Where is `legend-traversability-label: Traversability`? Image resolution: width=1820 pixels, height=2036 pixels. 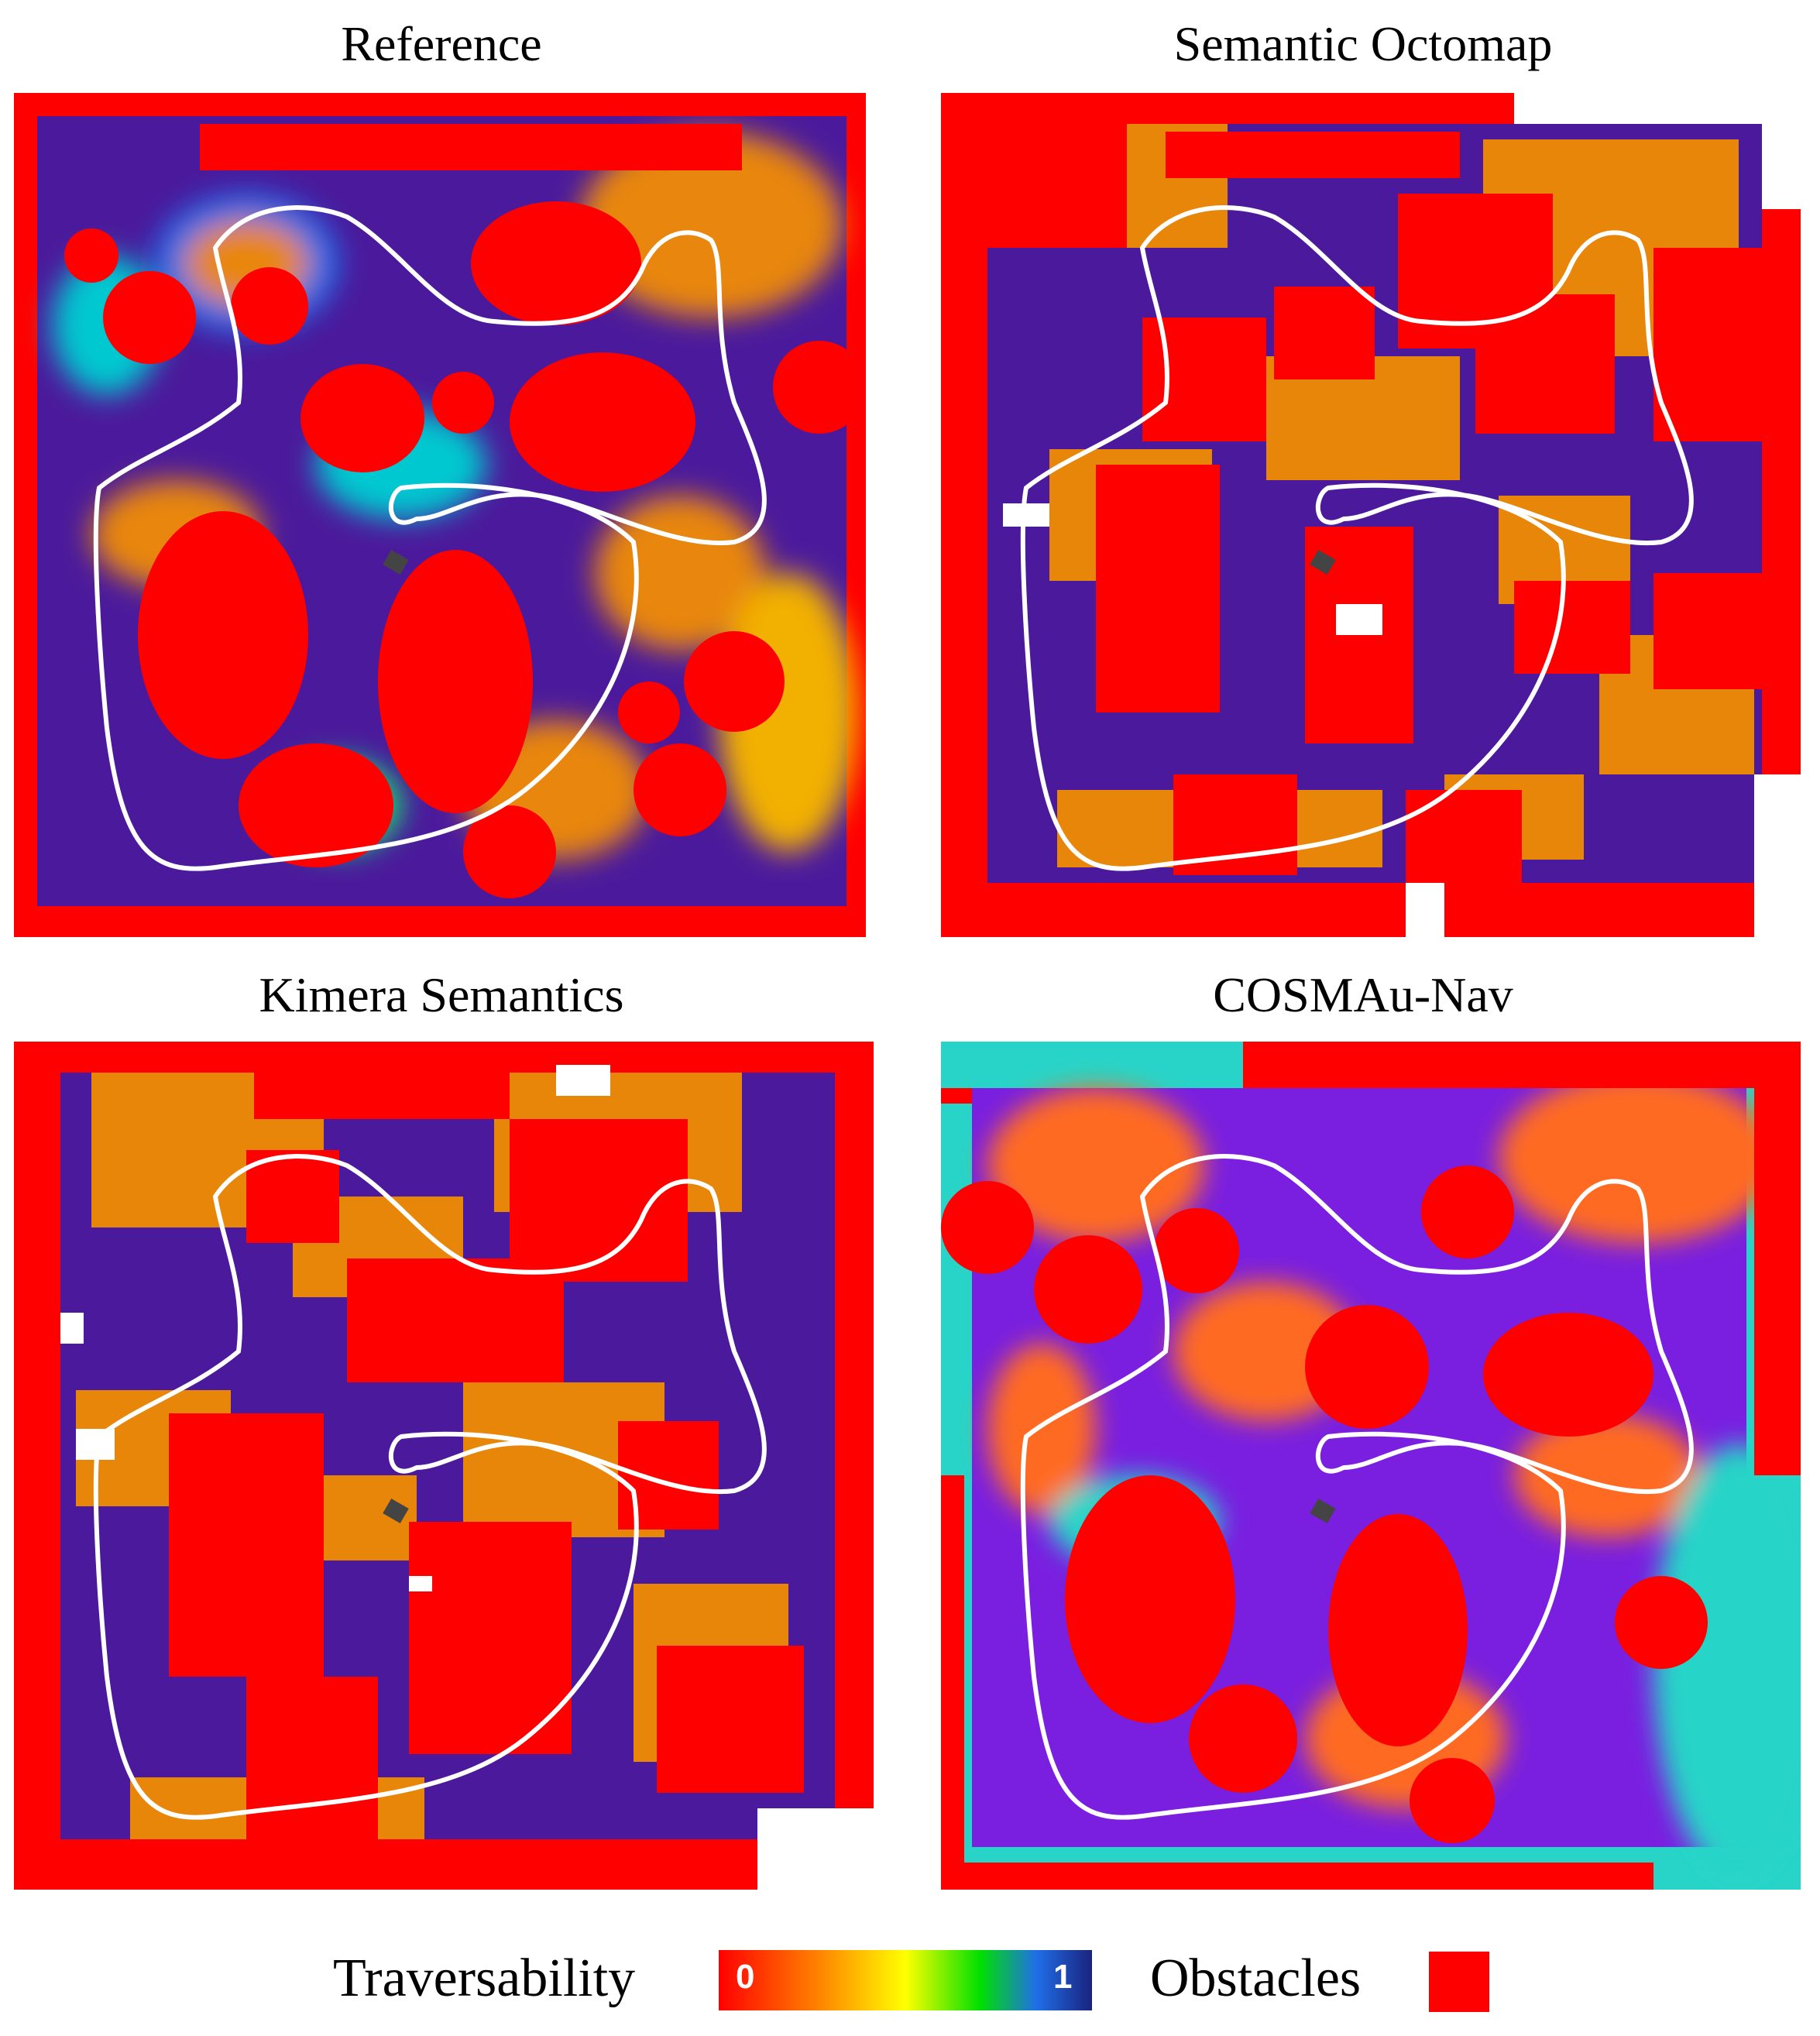 legend-traversability-label: Traversability is located at coordinates (485, 1978).